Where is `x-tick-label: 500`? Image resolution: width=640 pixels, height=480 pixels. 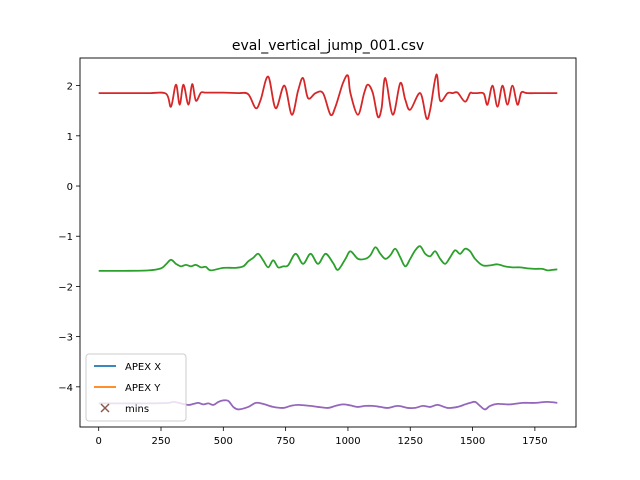 x-tick-label: 500 is located at coordinates (223, 441).